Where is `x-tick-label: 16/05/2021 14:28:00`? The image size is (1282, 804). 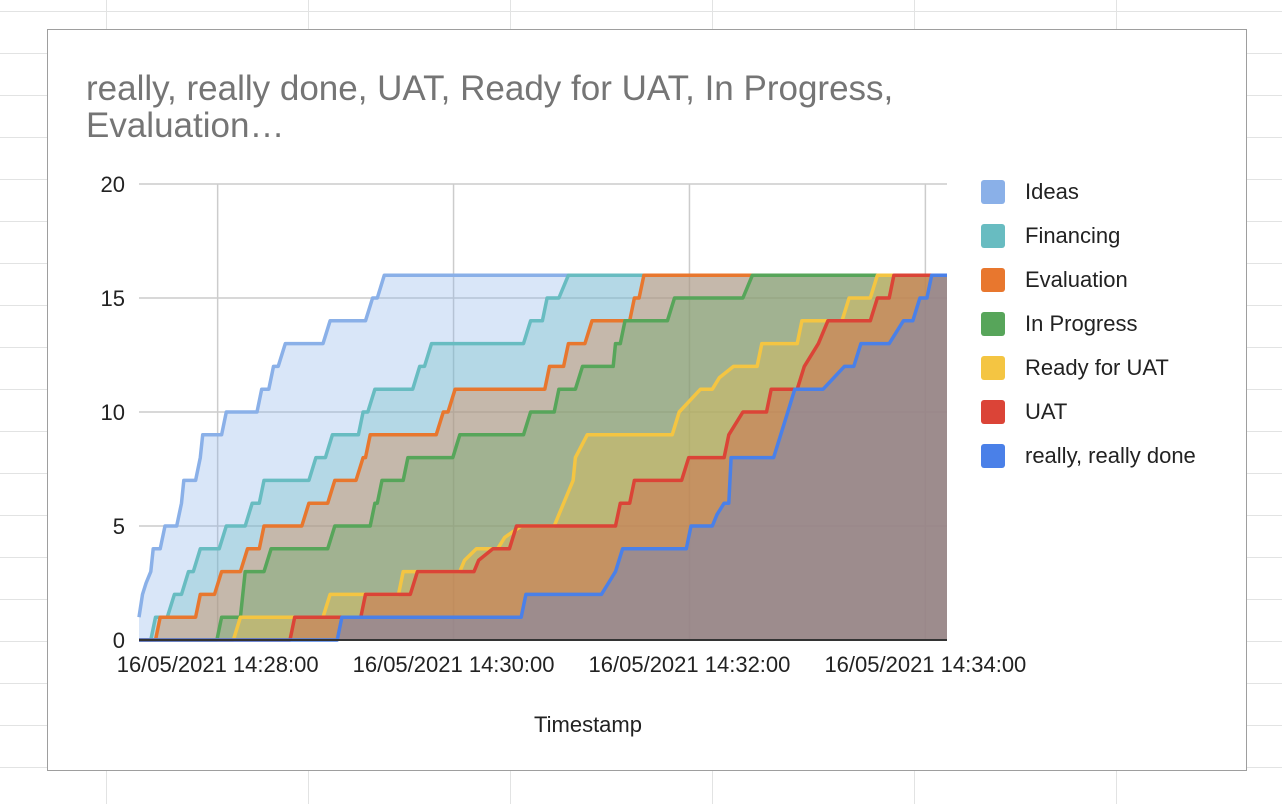
x-tick-label: 16/05/2021 14:28:00 is located at coordinates (218, 664).